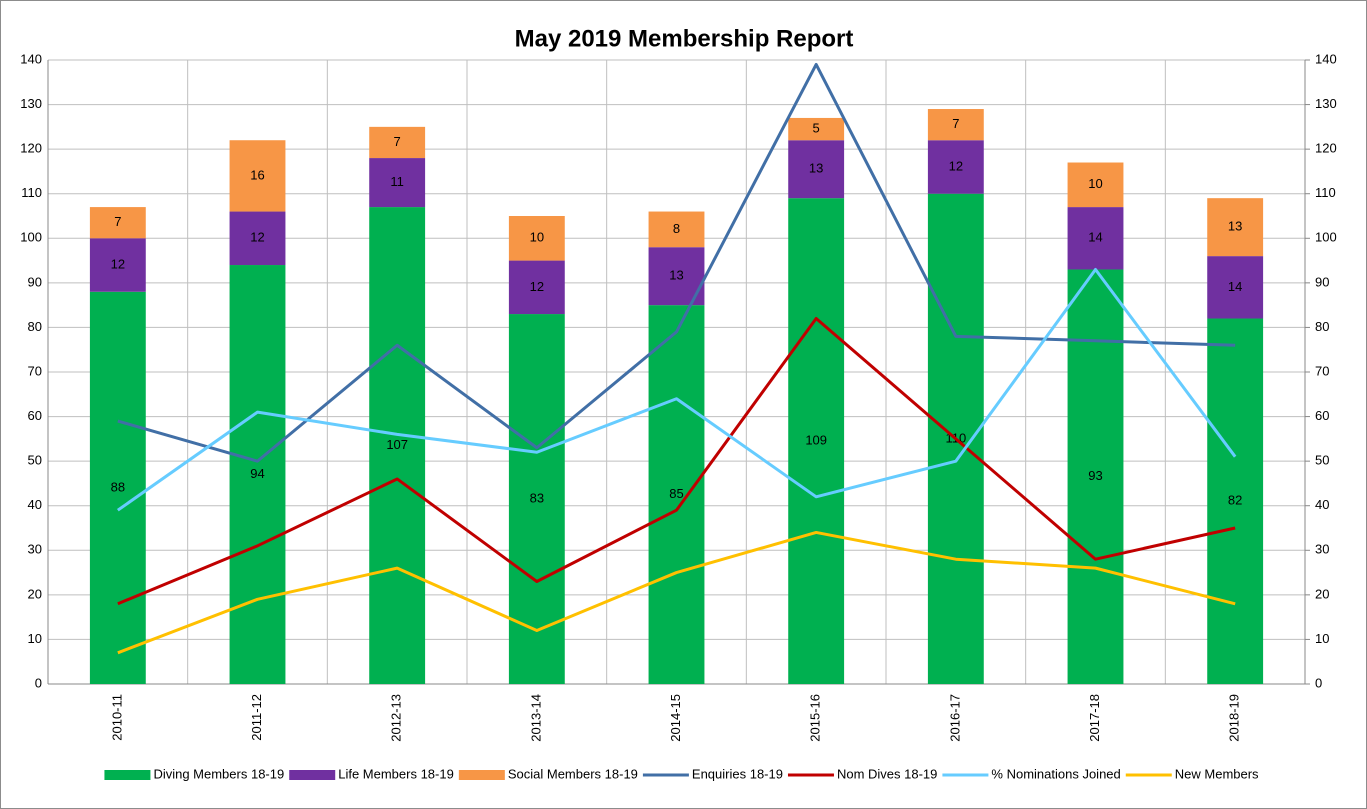  I want to click on data-label: 94, so click(257, 473).